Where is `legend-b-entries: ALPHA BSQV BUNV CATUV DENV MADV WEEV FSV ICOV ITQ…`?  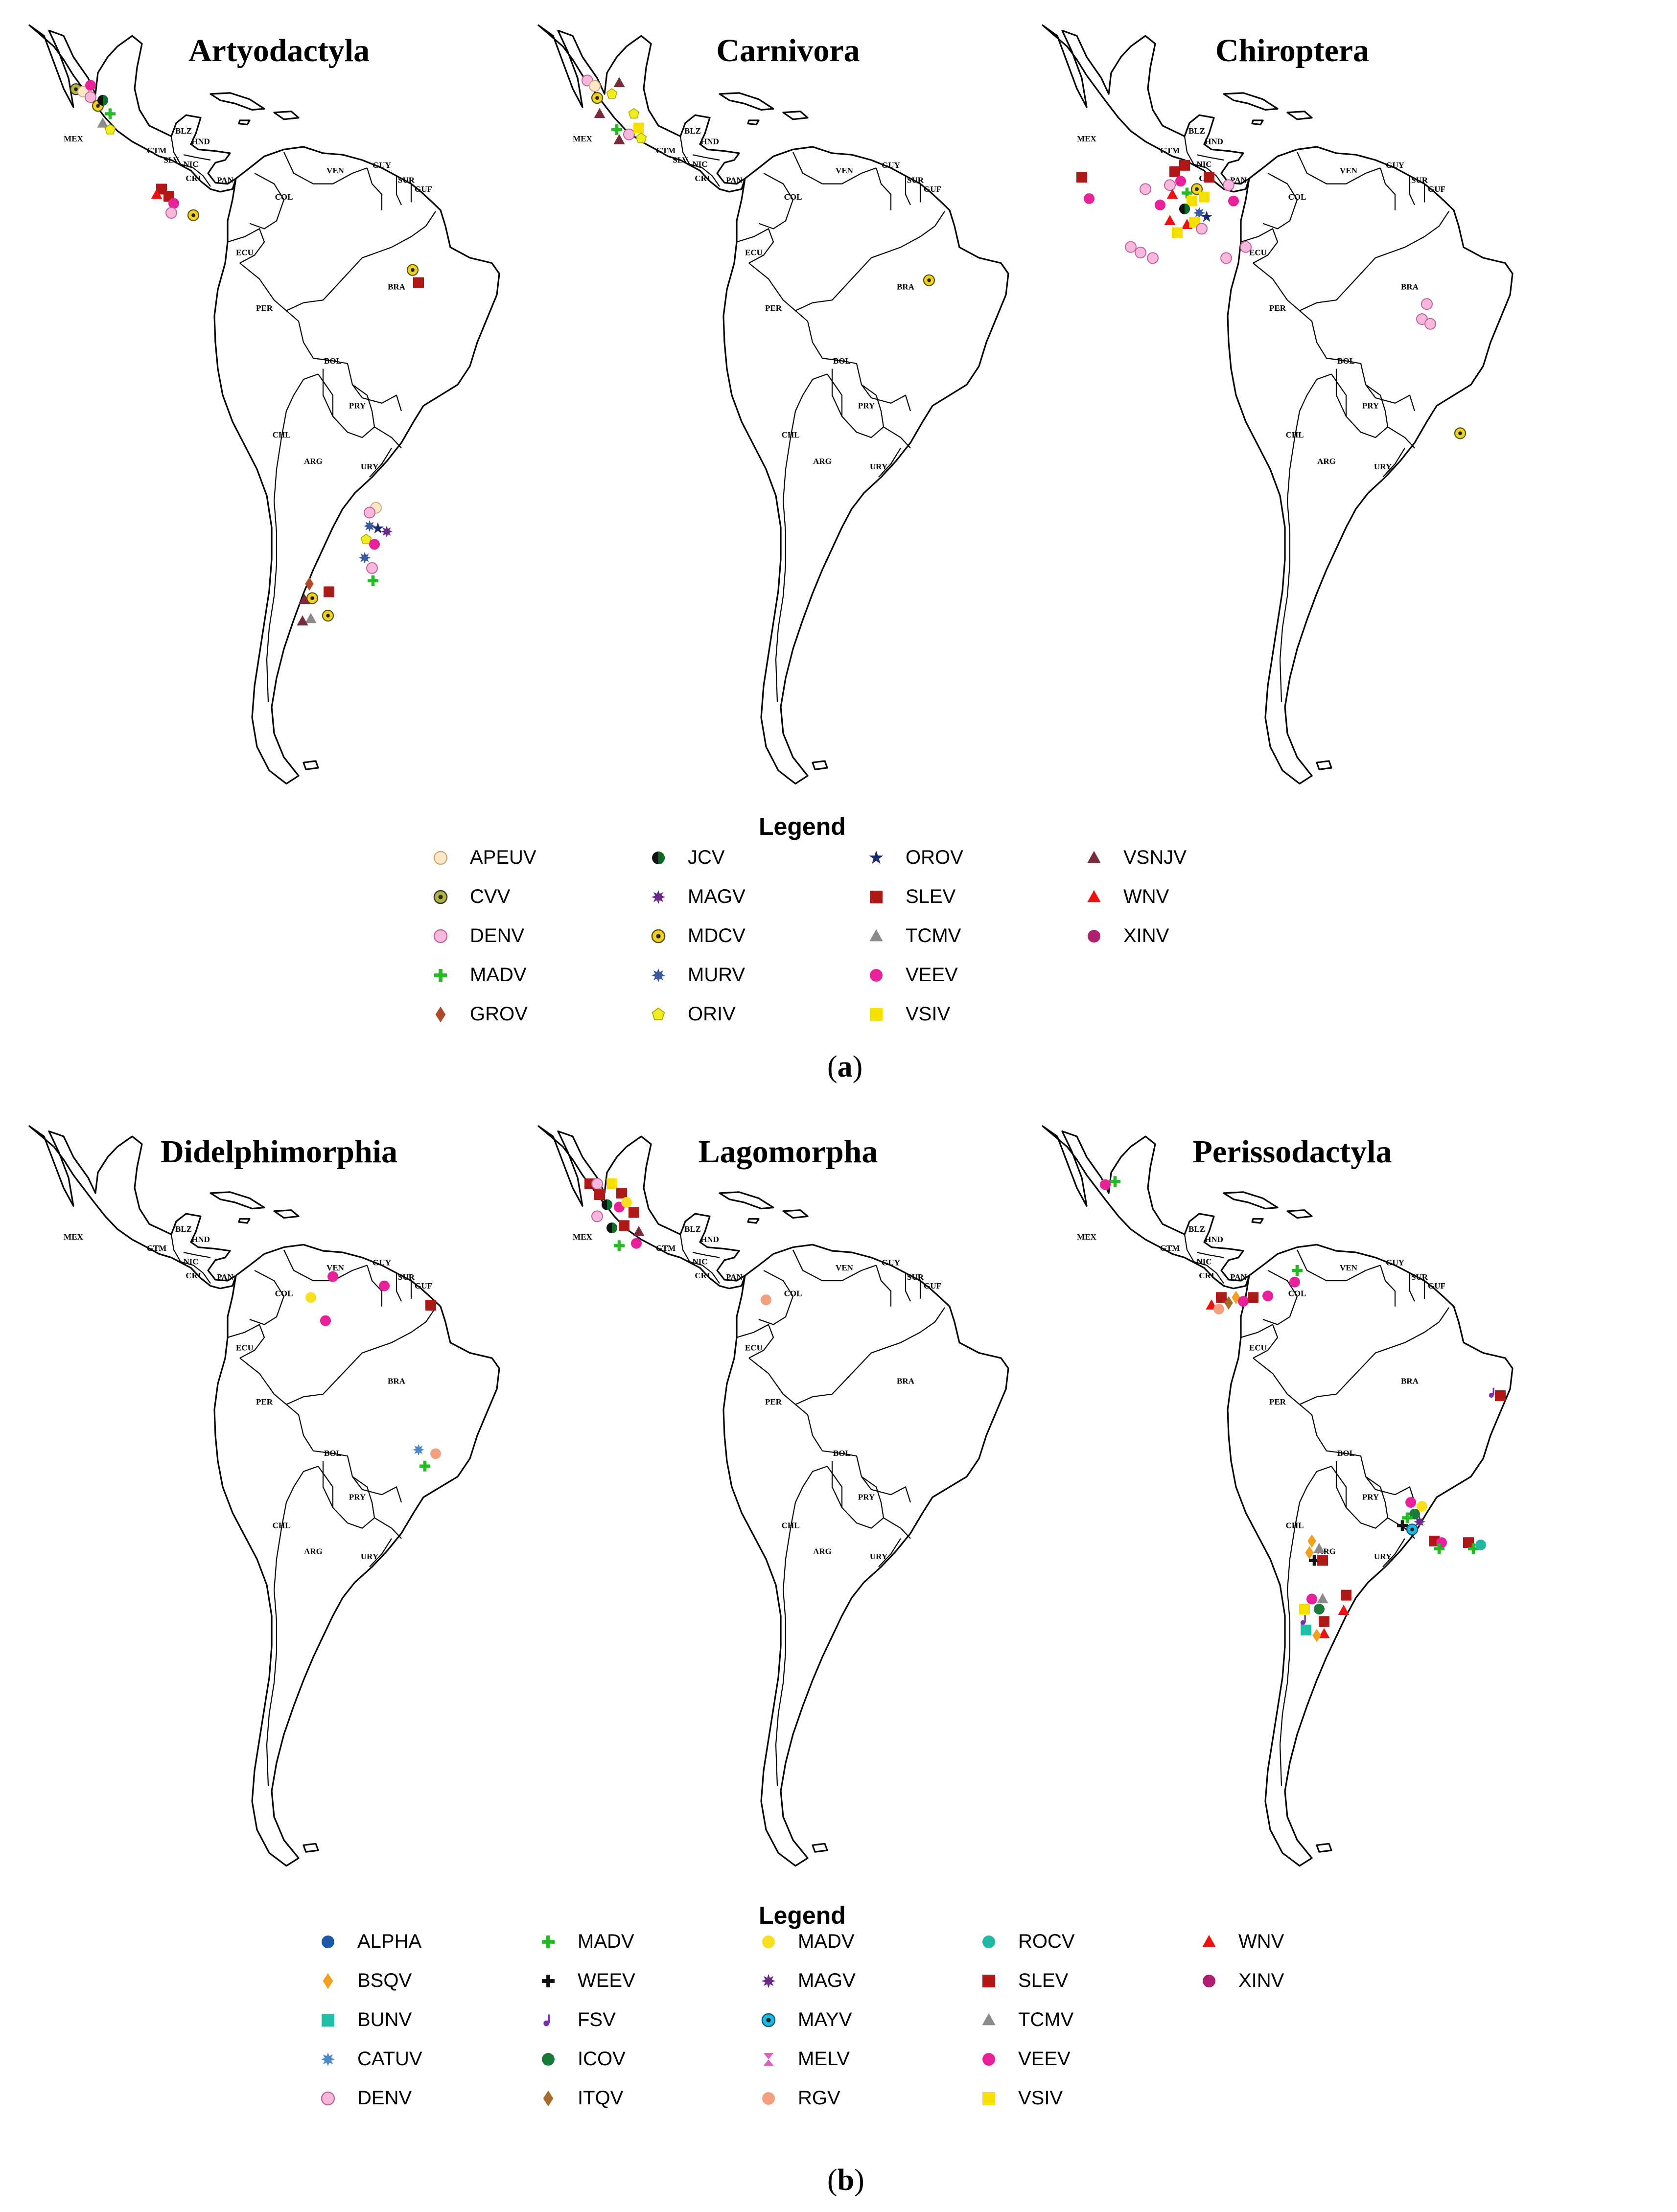
legend-b-entries: ALPHA BSQV BUNV CATUV DENV MADV WEEV FSV ICOV ITQ… is located at coordinates (802, 2020).